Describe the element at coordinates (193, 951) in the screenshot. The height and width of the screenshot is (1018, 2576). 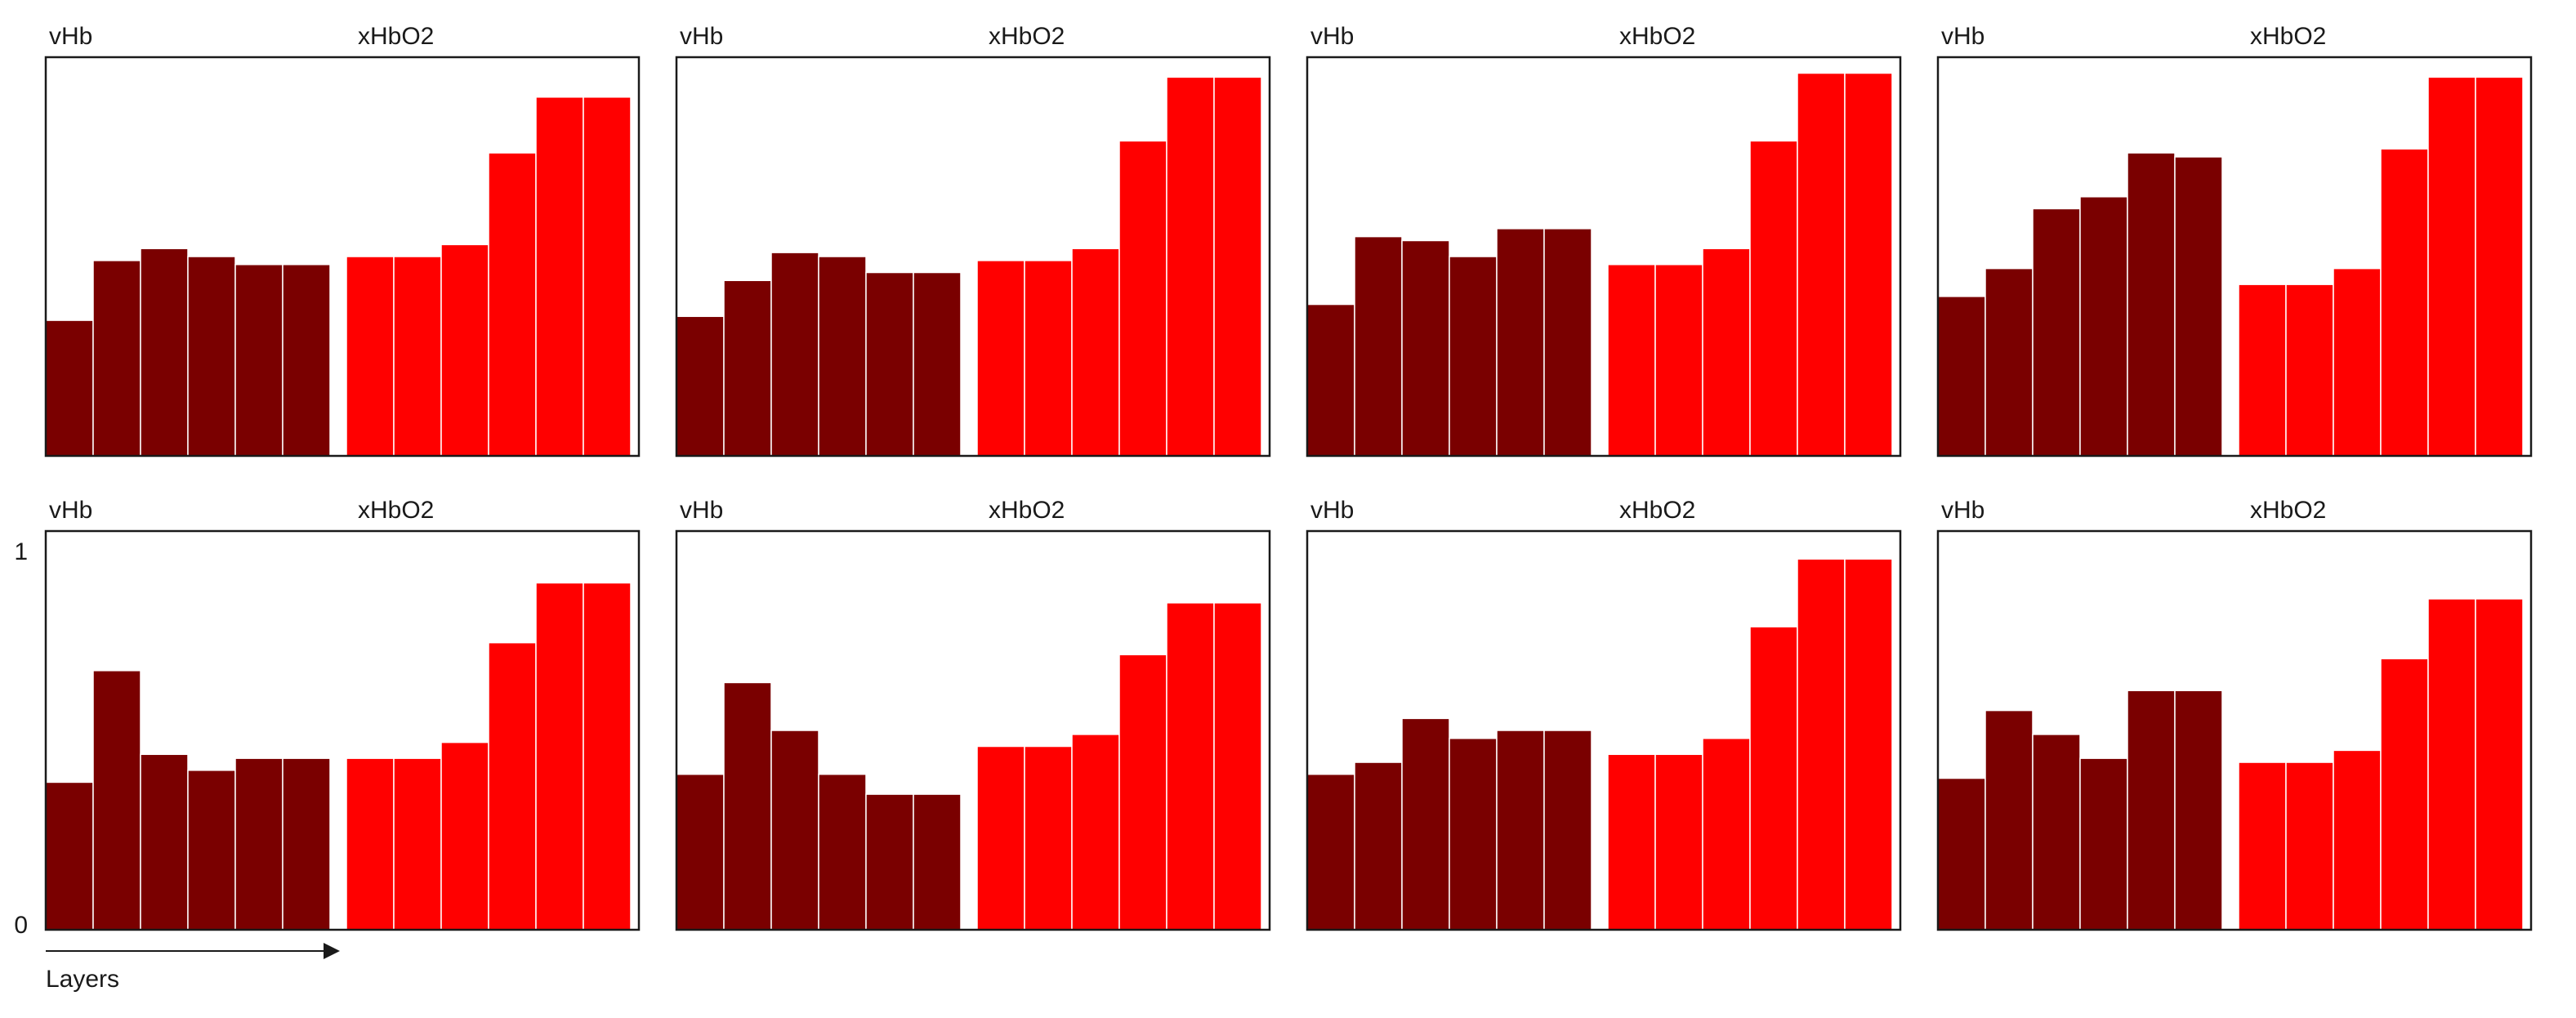
I see `layers-arrow` at that location.